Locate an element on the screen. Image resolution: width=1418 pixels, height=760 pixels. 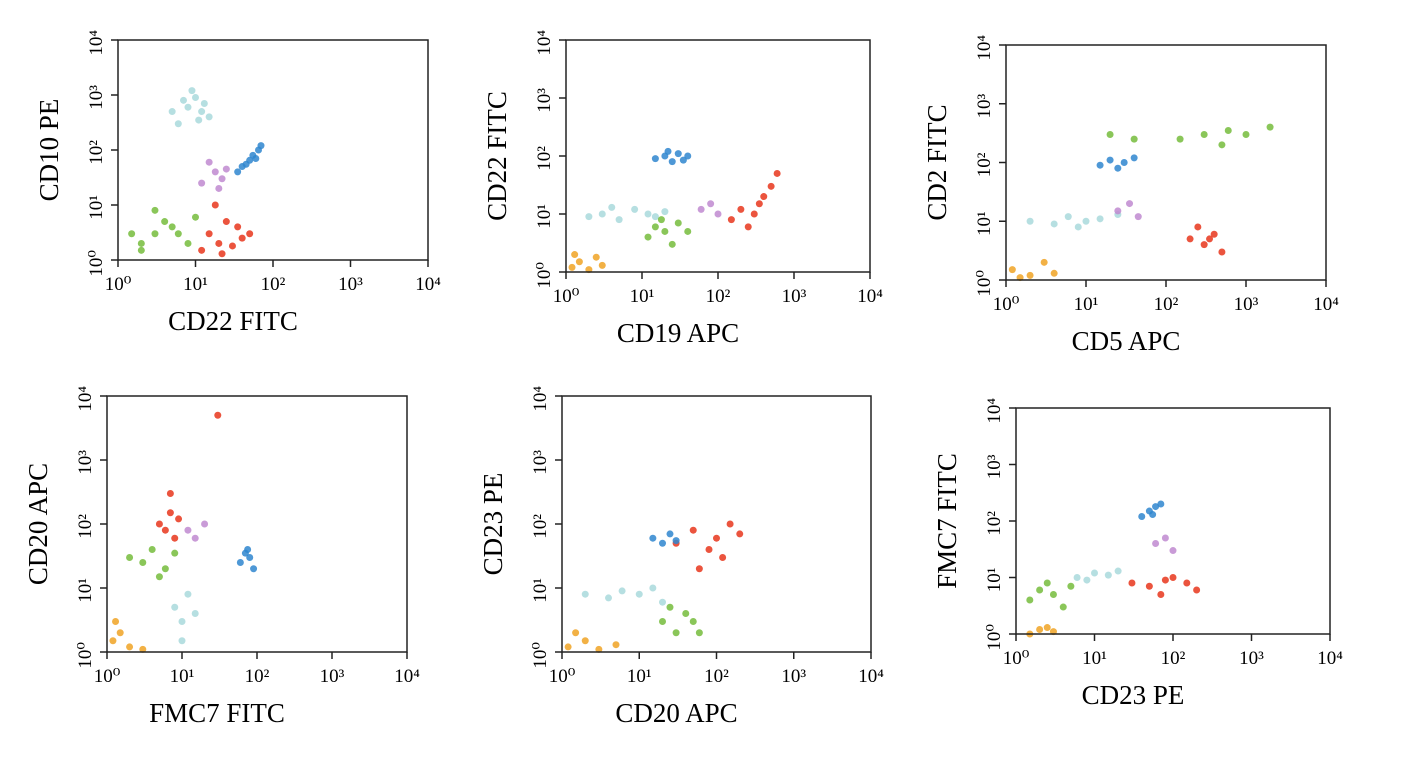
plot-frame is located at coordinates (1166, 162).